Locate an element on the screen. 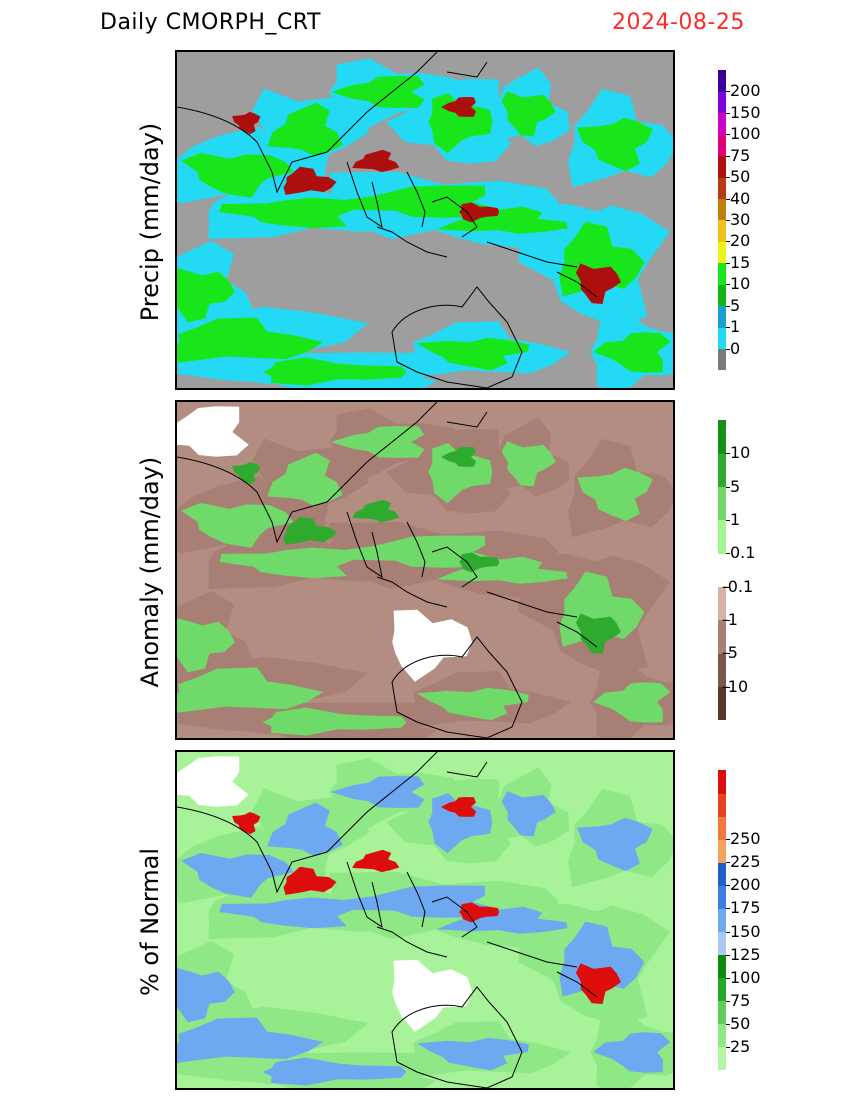  precip-colorbar: 0 1 5 10 15 20 30 40 50 75 100 150 200 is located at coordinates (739, 220).